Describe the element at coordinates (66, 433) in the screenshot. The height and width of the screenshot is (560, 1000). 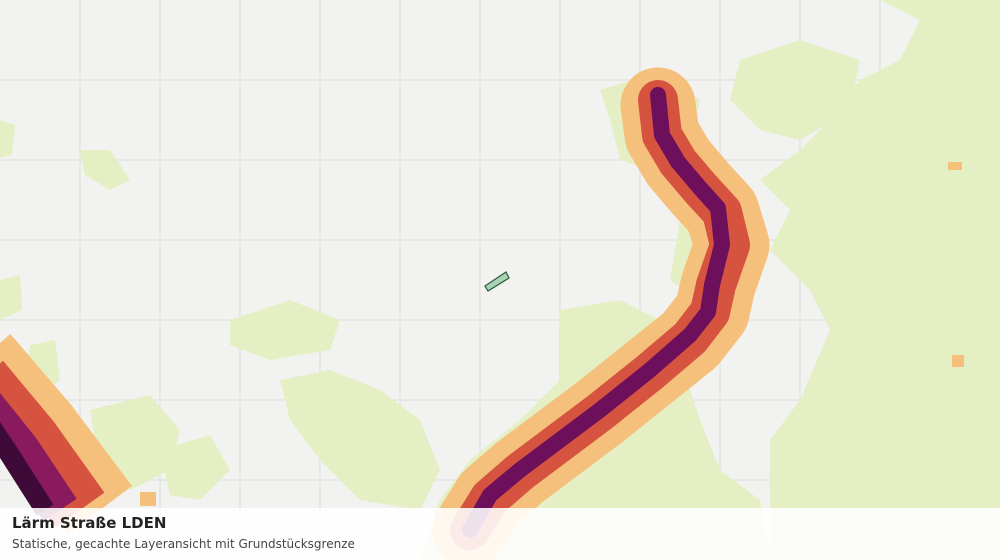
I see `noise-corner` at that location.